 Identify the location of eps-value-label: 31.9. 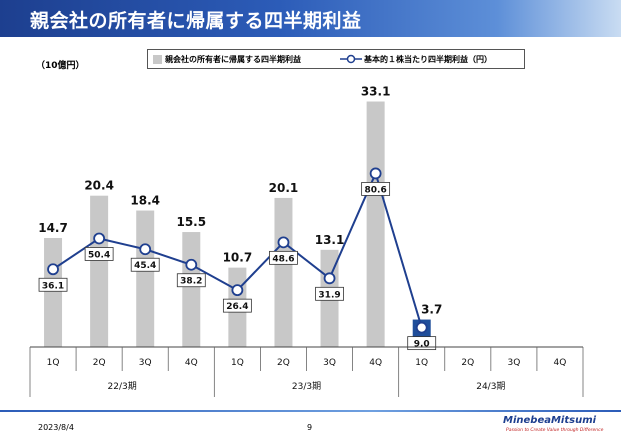
(329, 295).